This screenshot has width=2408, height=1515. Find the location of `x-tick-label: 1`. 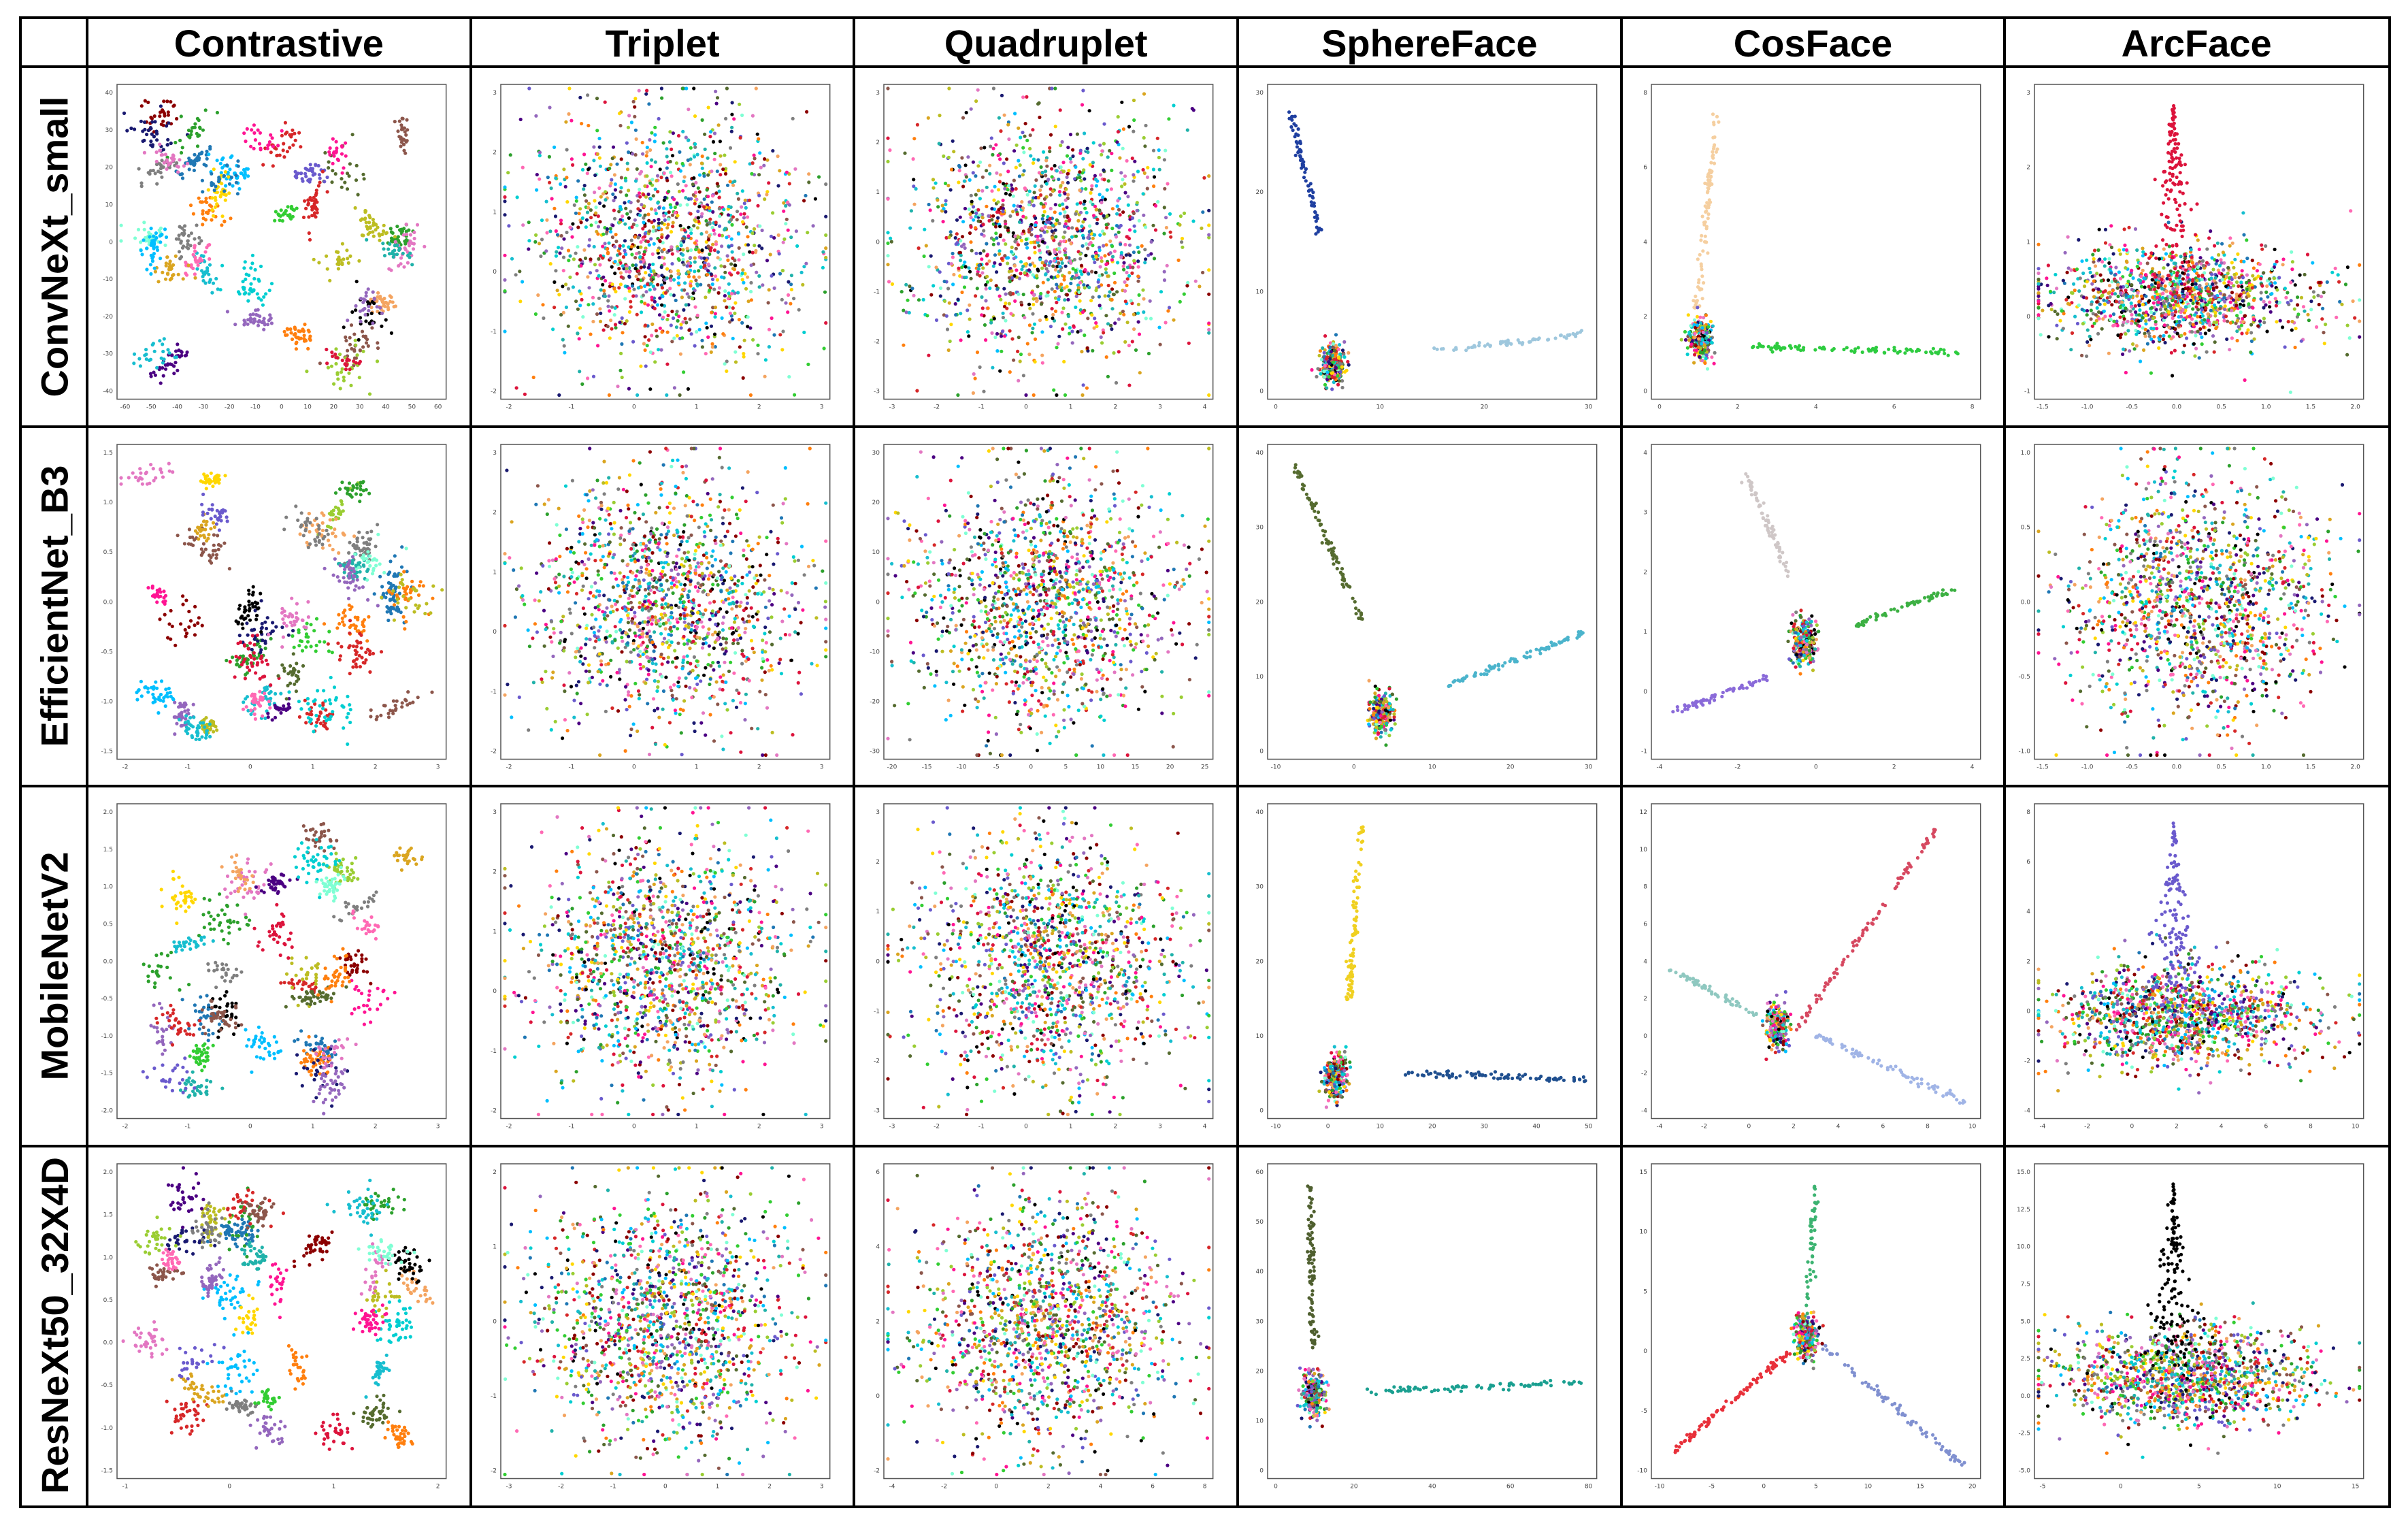

x-tick-label: 1 is located at coordinates (697, 408).